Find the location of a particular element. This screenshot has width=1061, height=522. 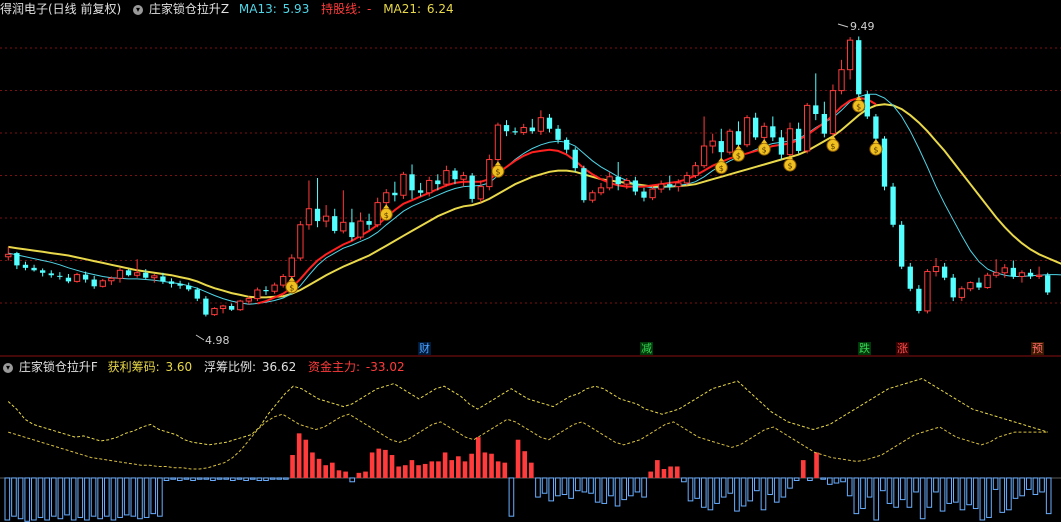

main-capital-value: -33.02 is located at coordinates (385, 367).